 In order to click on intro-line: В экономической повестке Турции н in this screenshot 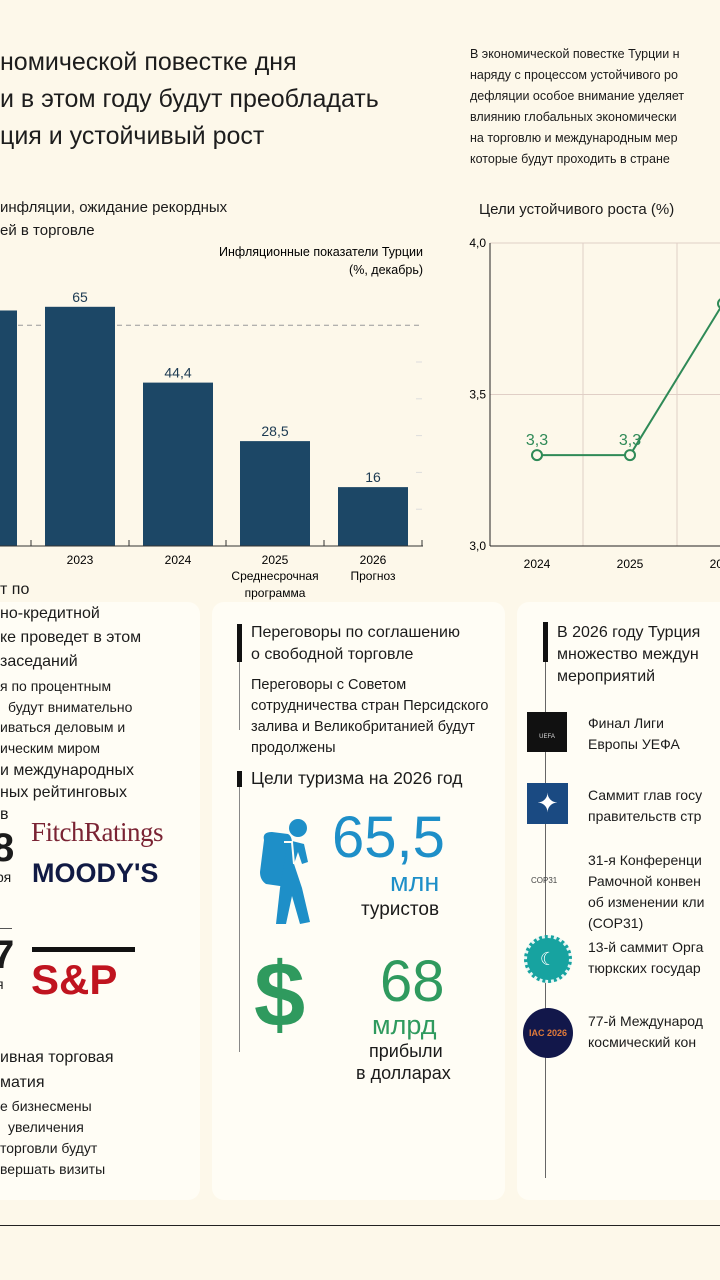, I will do `click(575, 54)`.